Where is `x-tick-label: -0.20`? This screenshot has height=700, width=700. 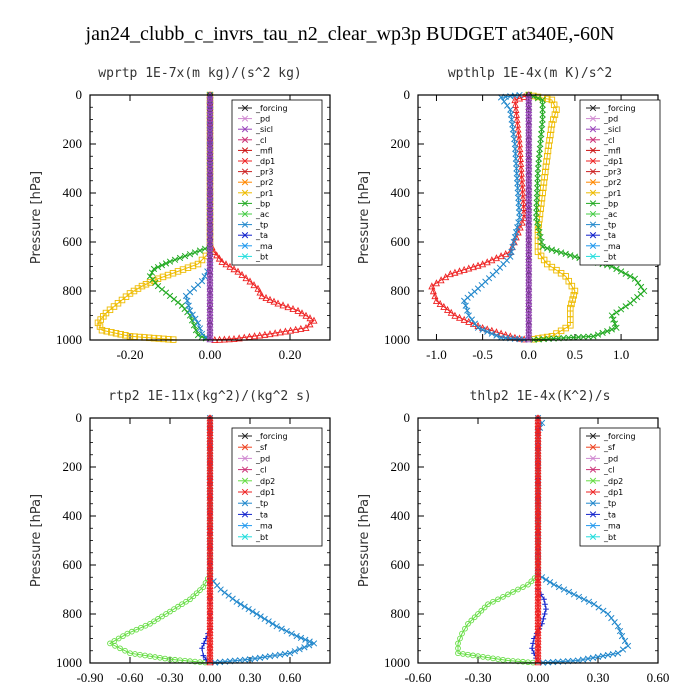 x-tick-label: -0.20 is located at coordinates (129, 354).